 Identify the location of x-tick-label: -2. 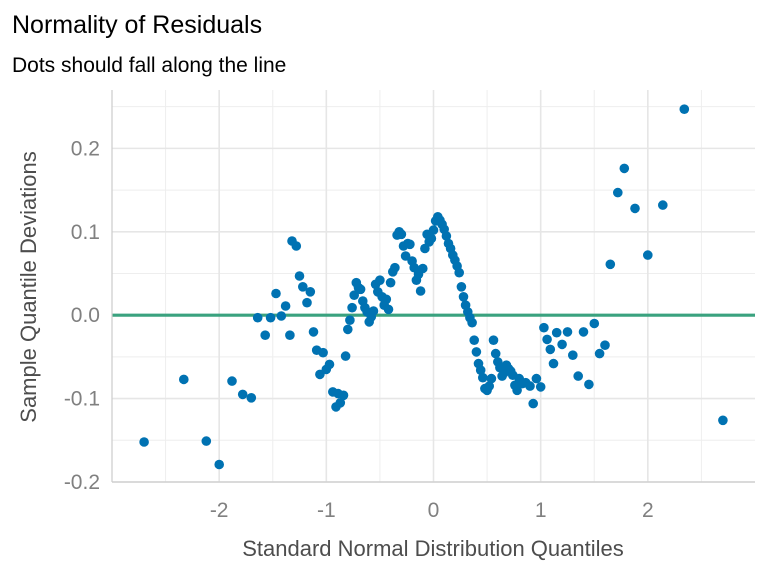
(219, 510).